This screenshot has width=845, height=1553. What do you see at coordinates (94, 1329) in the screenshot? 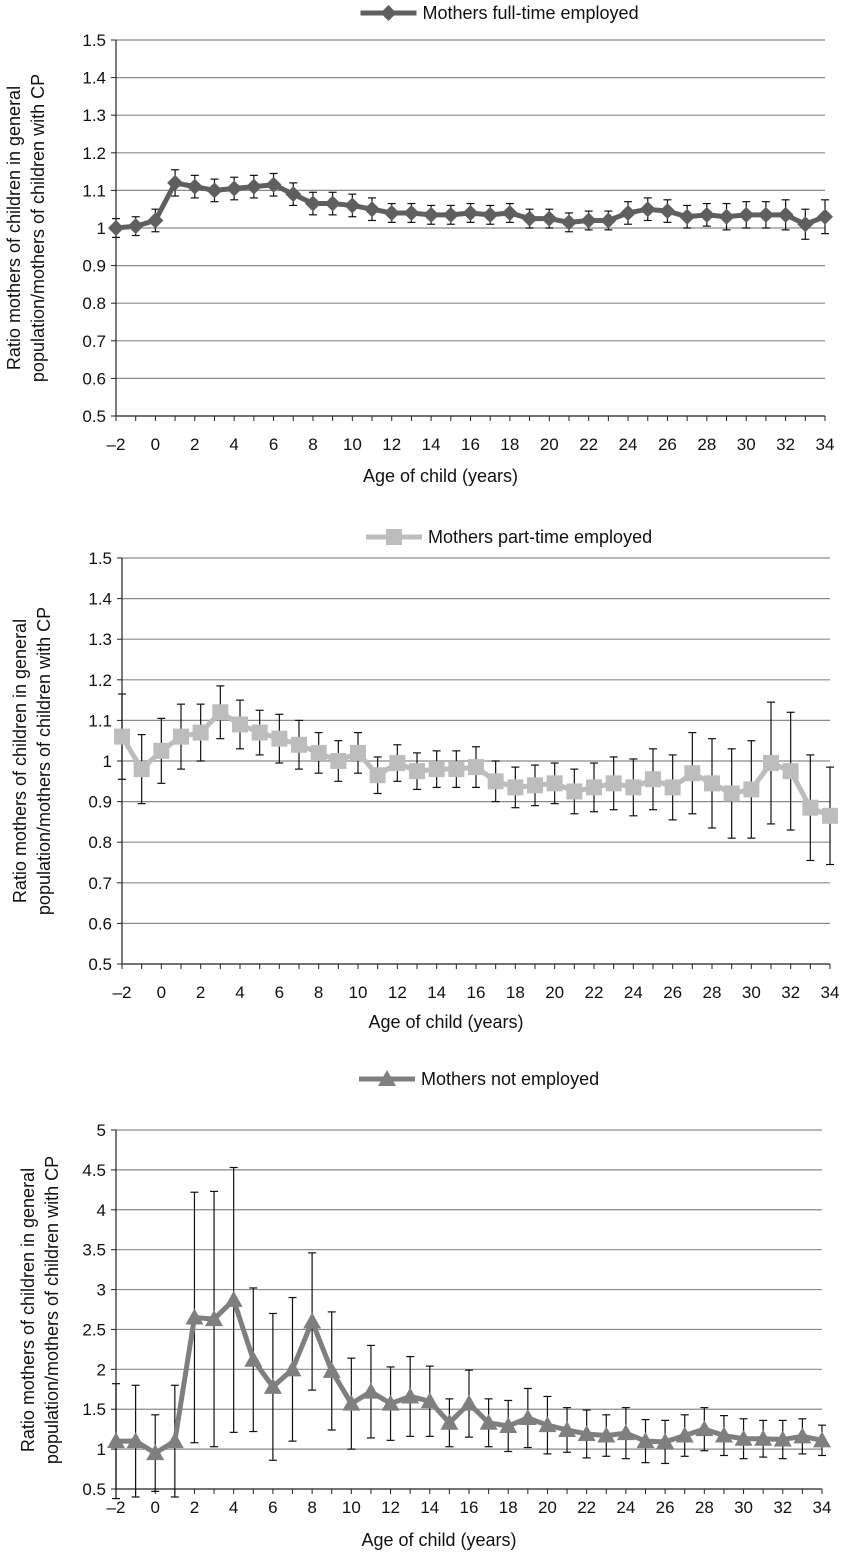
I see `y-tick-label: 2.5` at bounding box center [94, 1329].